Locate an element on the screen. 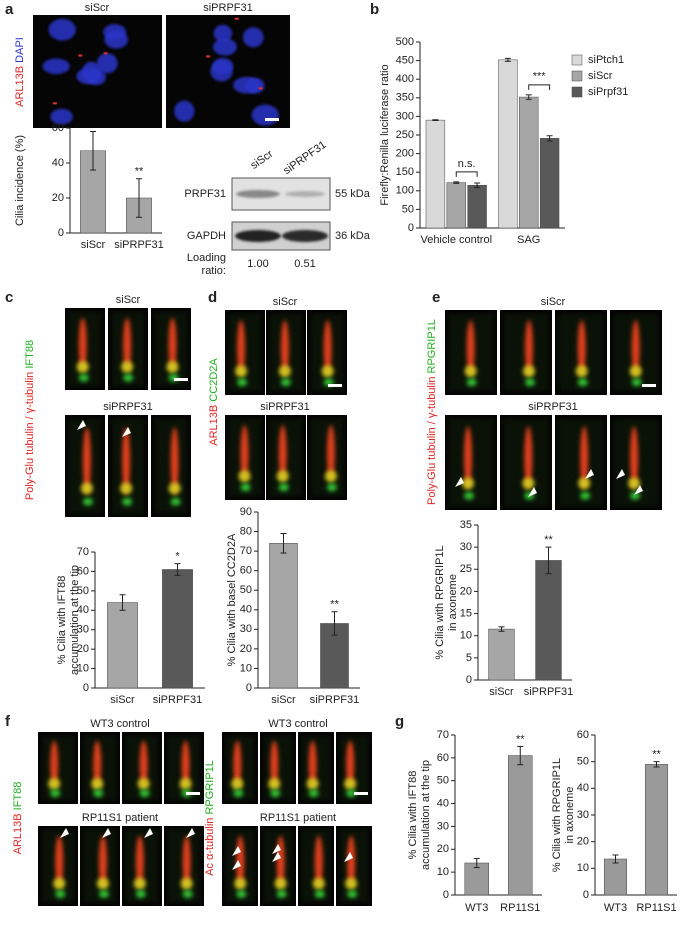 This screenshot has width=683, height=940. y-tick-label: 70 is located at coordinates (443, 735).